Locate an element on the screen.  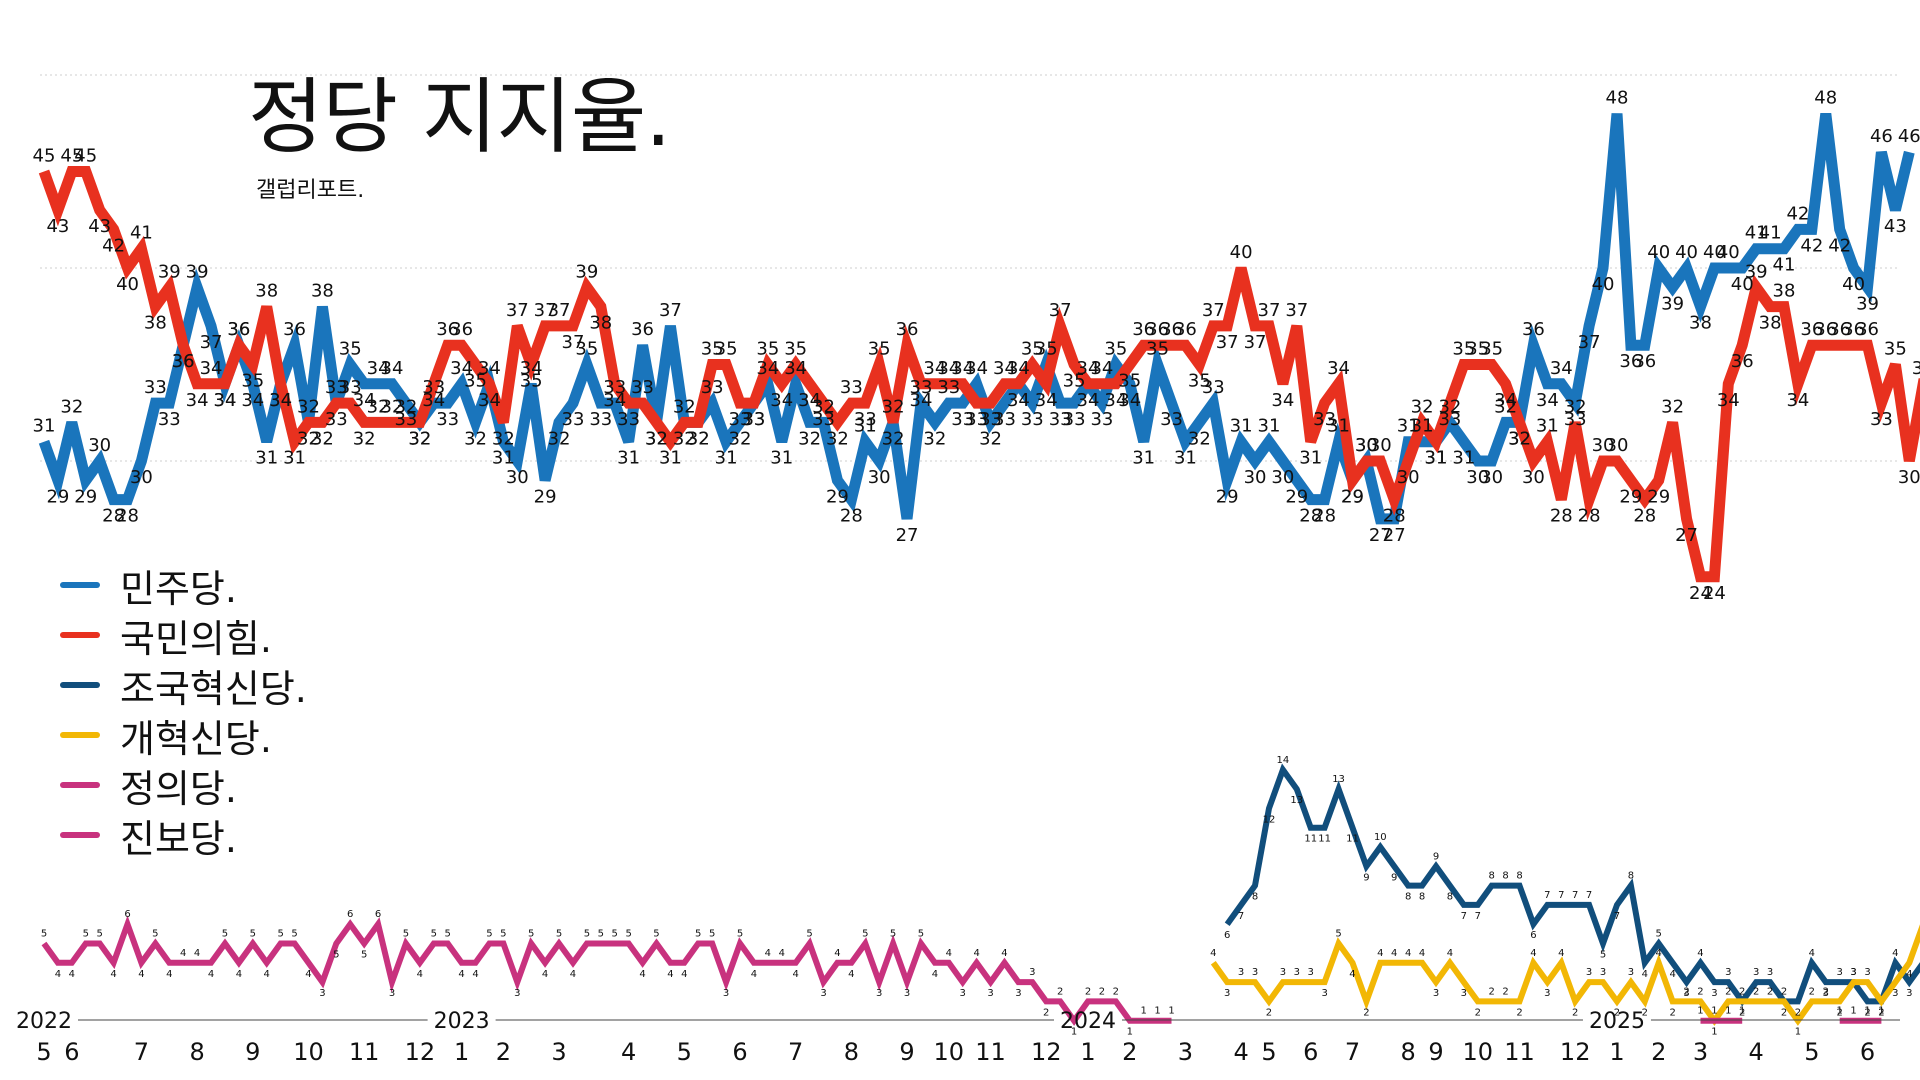
data-label: 41 is located at coordinates (1756, 233).